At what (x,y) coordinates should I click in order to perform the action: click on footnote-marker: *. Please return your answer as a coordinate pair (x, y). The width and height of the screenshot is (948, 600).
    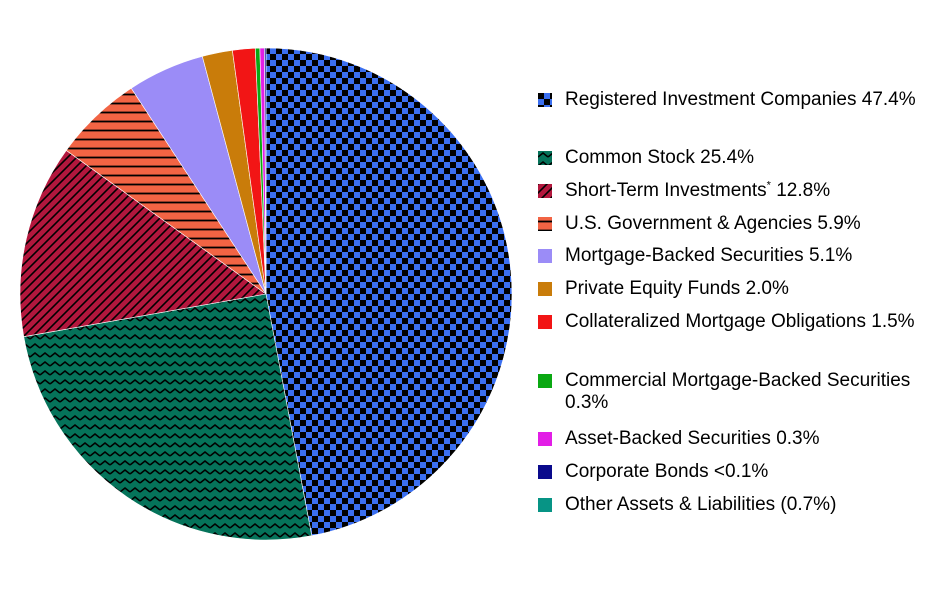
    Looking at the image, I should click on (768, 185).